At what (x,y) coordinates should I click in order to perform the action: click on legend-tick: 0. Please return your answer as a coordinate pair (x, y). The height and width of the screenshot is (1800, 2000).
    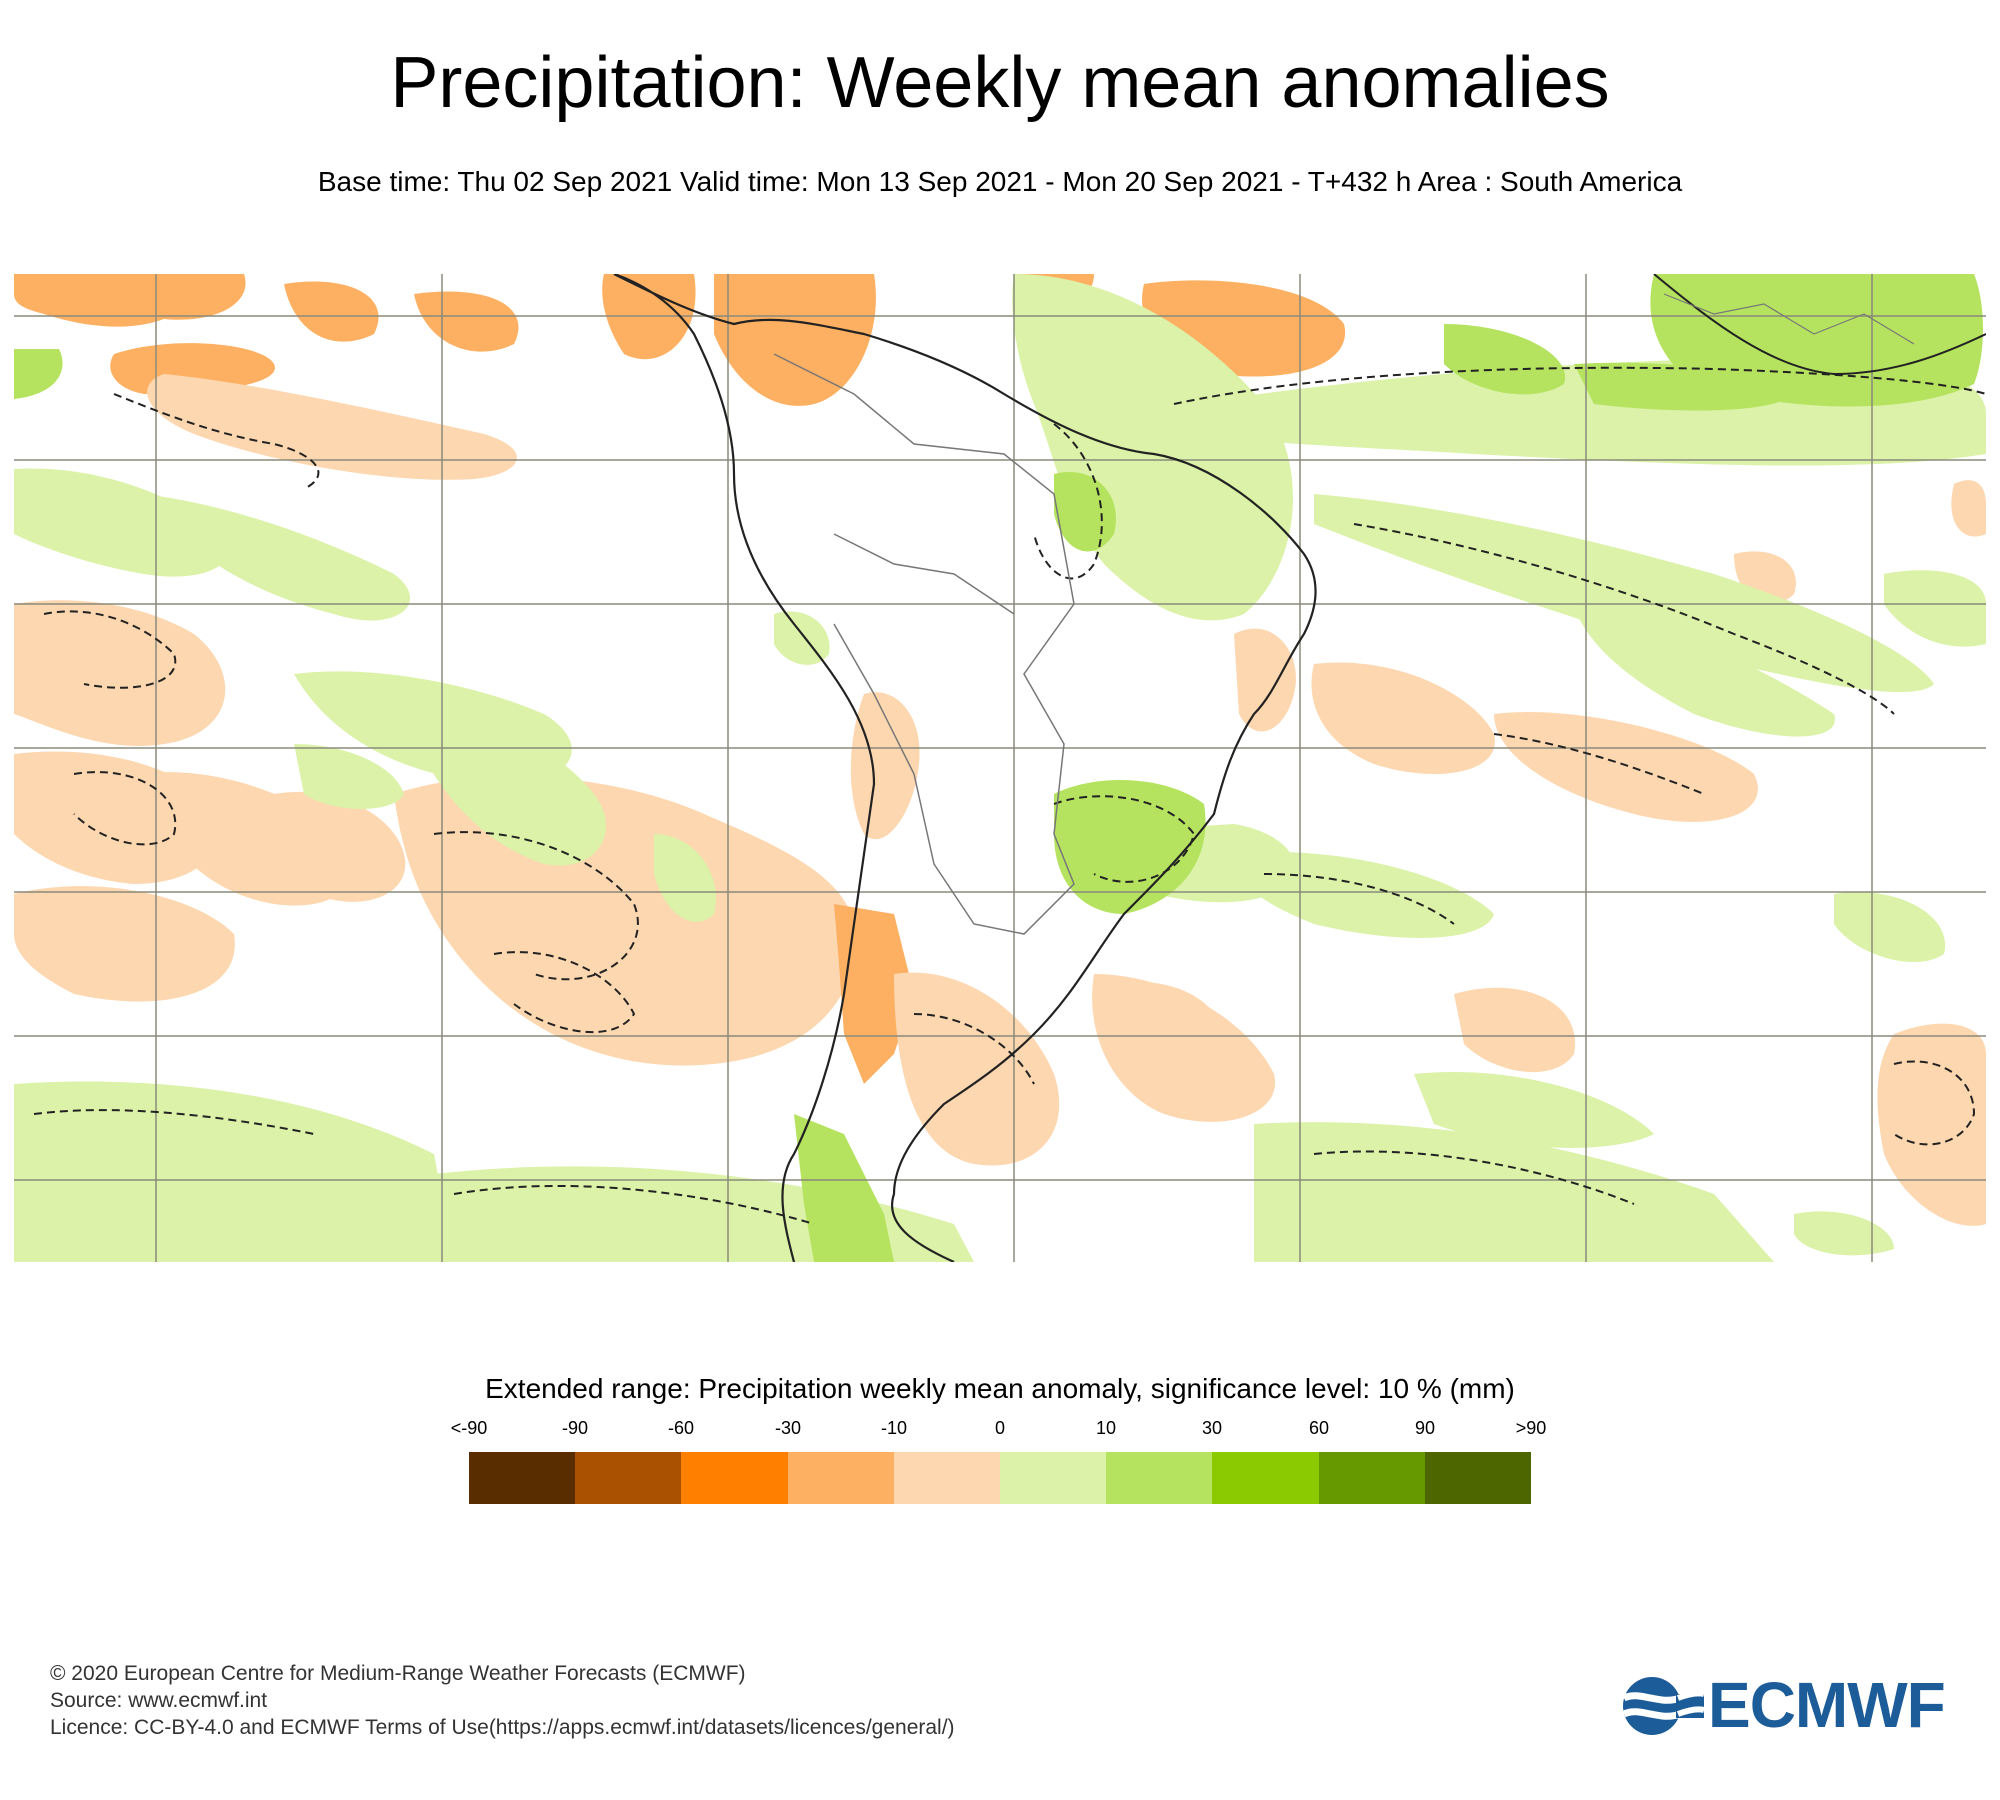
    Looking at the image, I should click on (1000, 1428).